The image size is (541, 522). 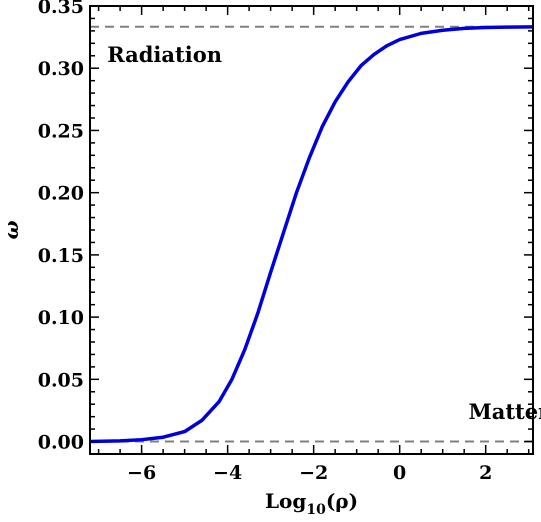 I want to click on y-tick-label: 0.00, so click(x=61, y=443).